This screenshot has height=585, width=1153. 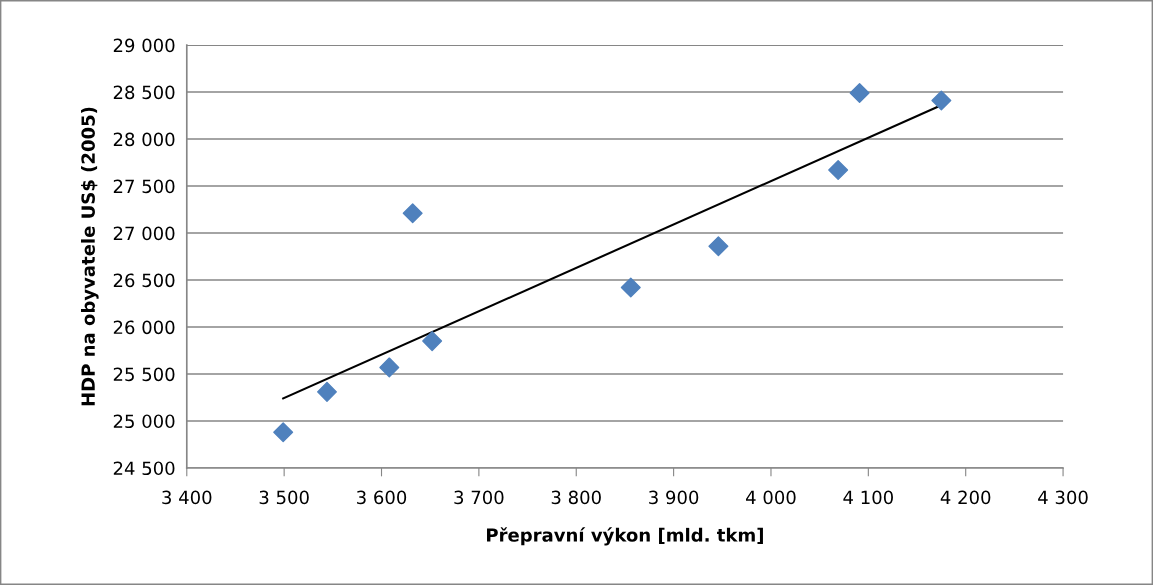 What do you see at coordinates (576, 497) in the screenshot?
I see `x-tick-label: 3 800` at bounding box center [576, 497].